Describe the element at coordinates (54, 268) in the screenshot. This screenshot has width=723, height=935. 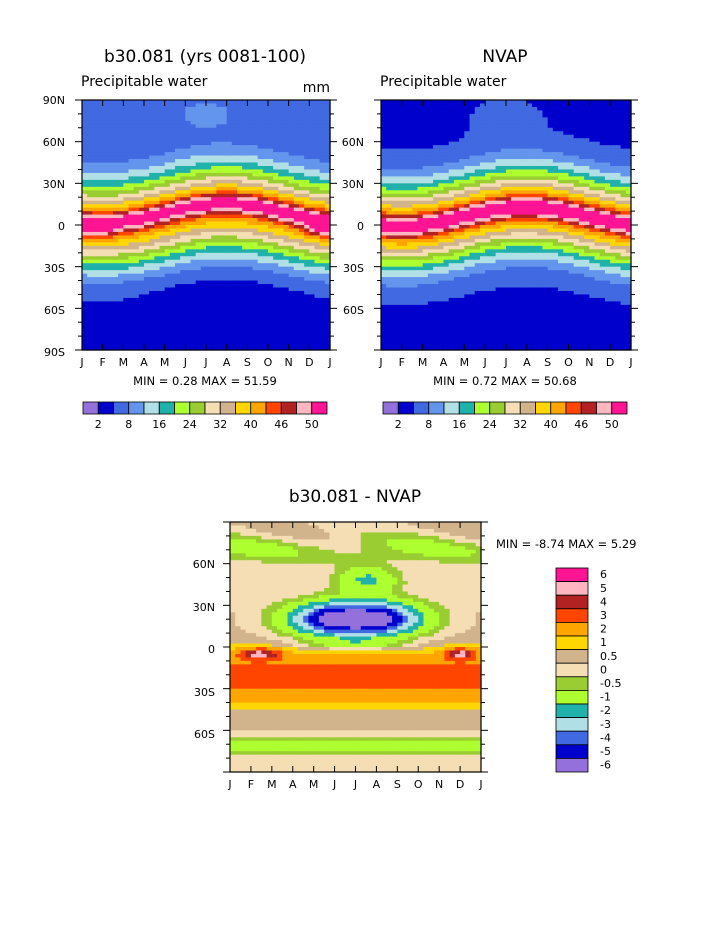
I see `model-ytick-30S: 30S` at that location.